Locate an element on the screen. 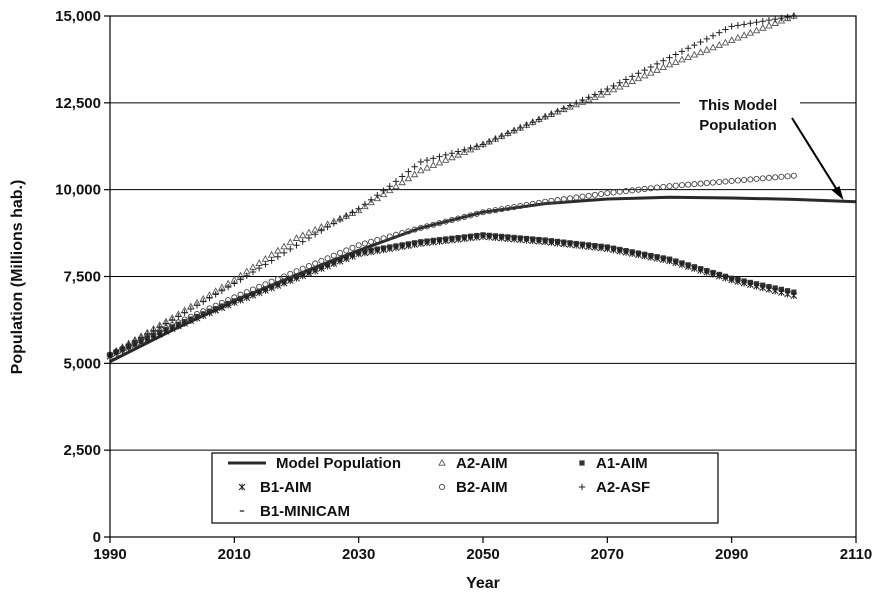 The image size is (880, 597). legend-label-b1-aim: B1-AIM is located at coordinates (286, 487).